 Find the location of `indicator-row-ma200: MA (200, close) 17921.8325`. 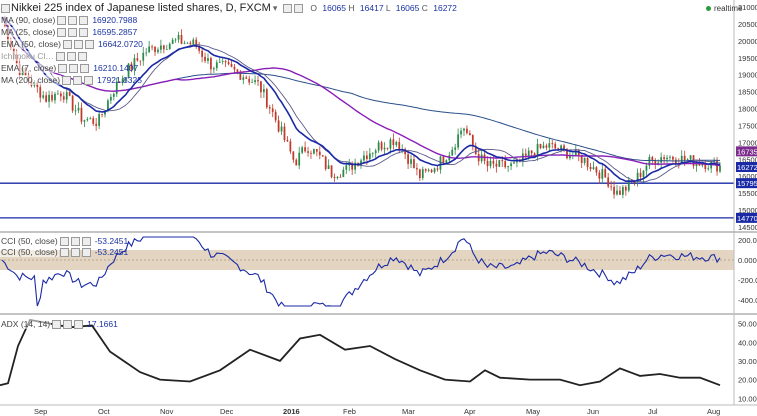

indicator-row-ma200: MA (200, close) 17921.8325 is located at coordinates (71, 80).